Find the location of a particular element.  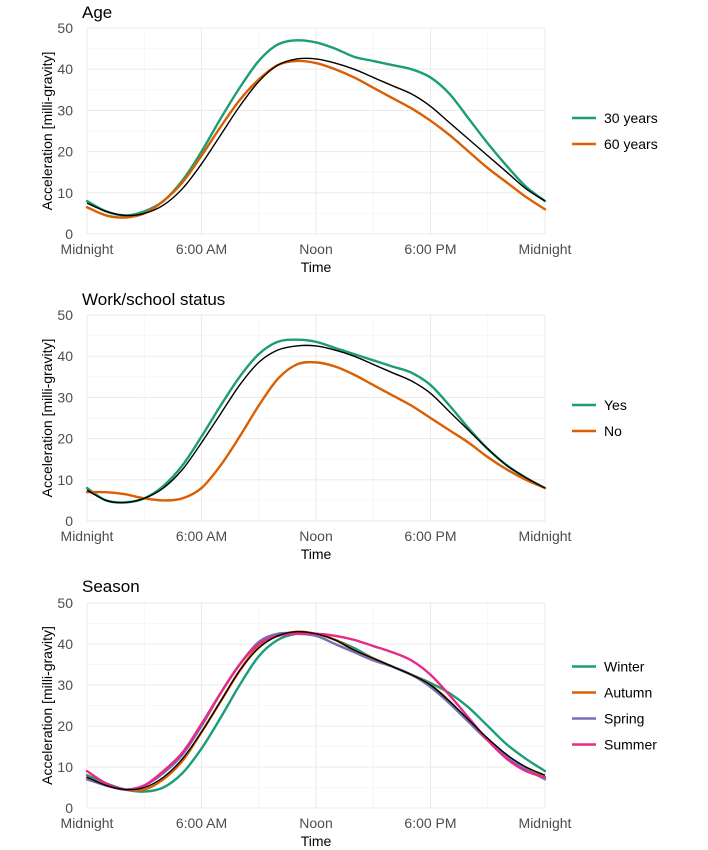

legend-label: 30 years is located at coordinates (631, 118).